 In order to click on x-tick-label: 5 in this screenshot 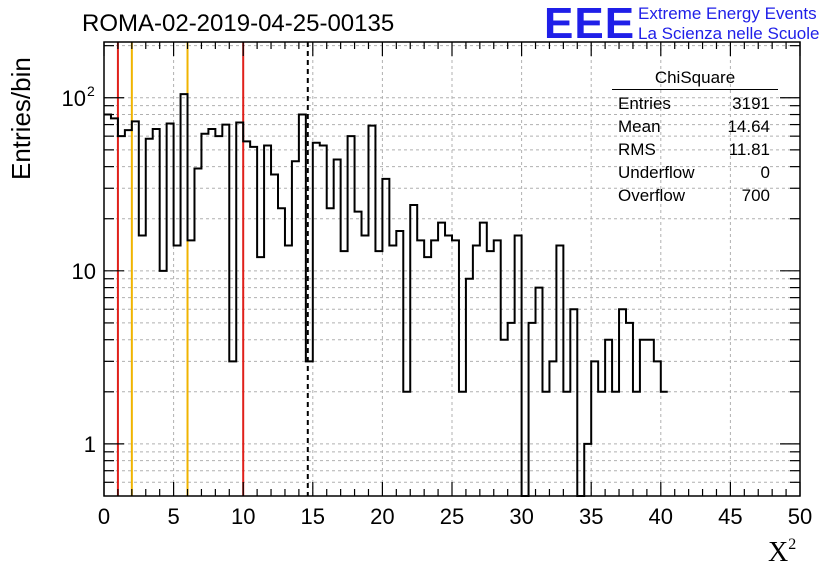, I will do `click(173, 516)`.